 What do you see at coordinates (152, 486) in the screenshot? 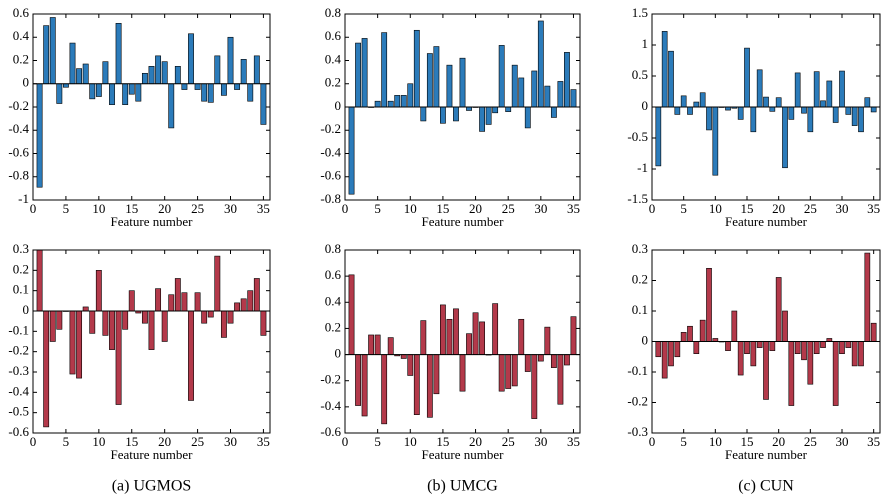
I see `caption: (a) UGMOS` at bounding box center [152, 486].